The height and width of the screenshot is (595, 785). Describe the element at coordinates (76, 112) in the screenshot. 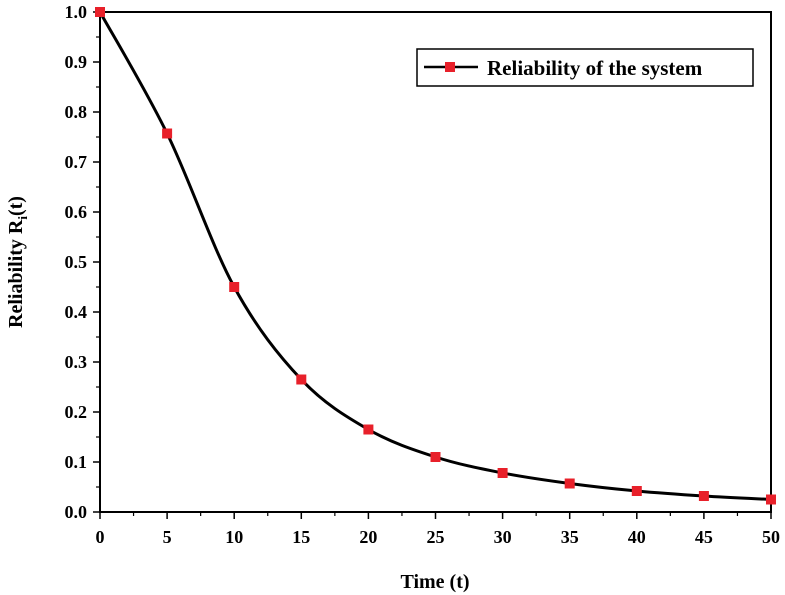

I see `y-tick-label: 0.8` at that location.